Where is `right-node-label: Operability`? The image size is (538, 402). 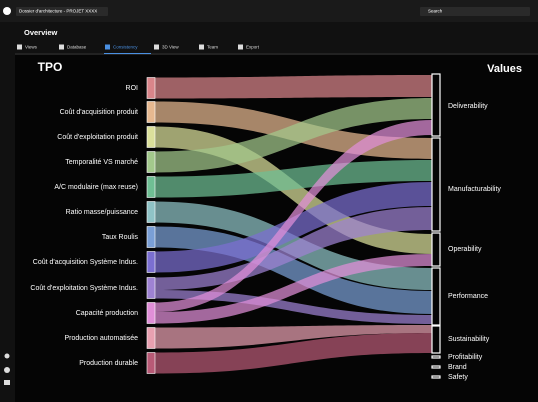 right-node-label: Operability is located at coordinates (465, 249).